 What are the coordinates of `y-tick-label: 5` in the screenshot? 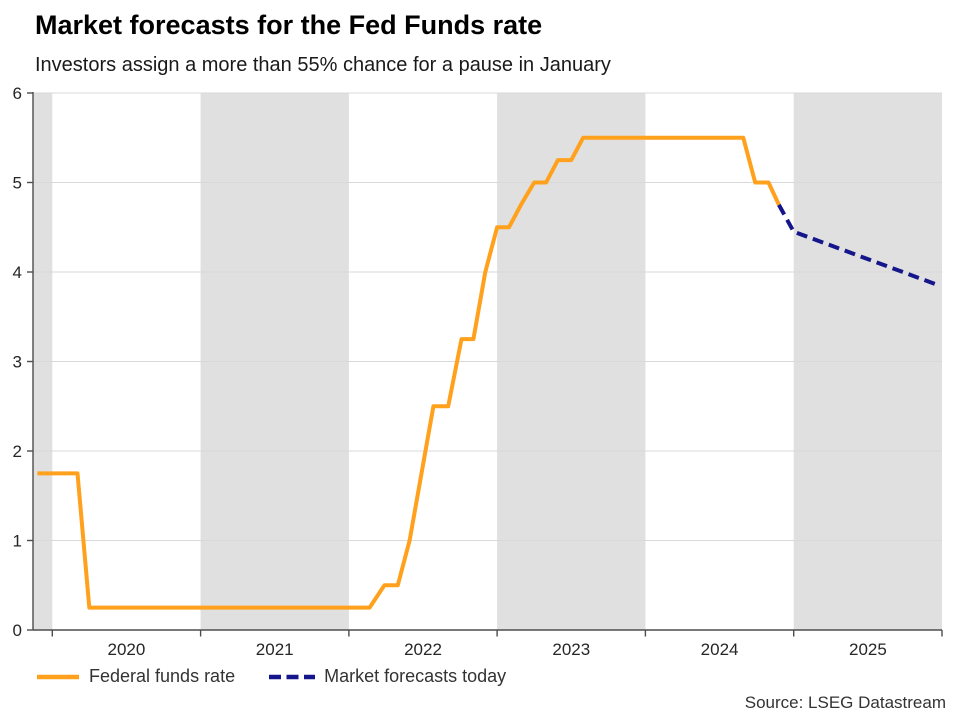 It's located at (17, 183).